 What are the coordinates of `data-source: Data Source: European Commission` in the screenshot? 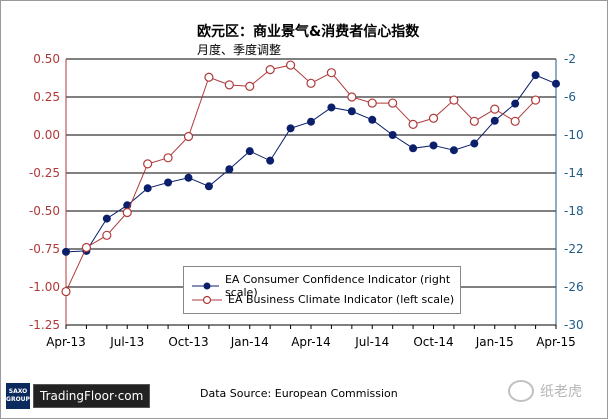 It's located at (299, 393).